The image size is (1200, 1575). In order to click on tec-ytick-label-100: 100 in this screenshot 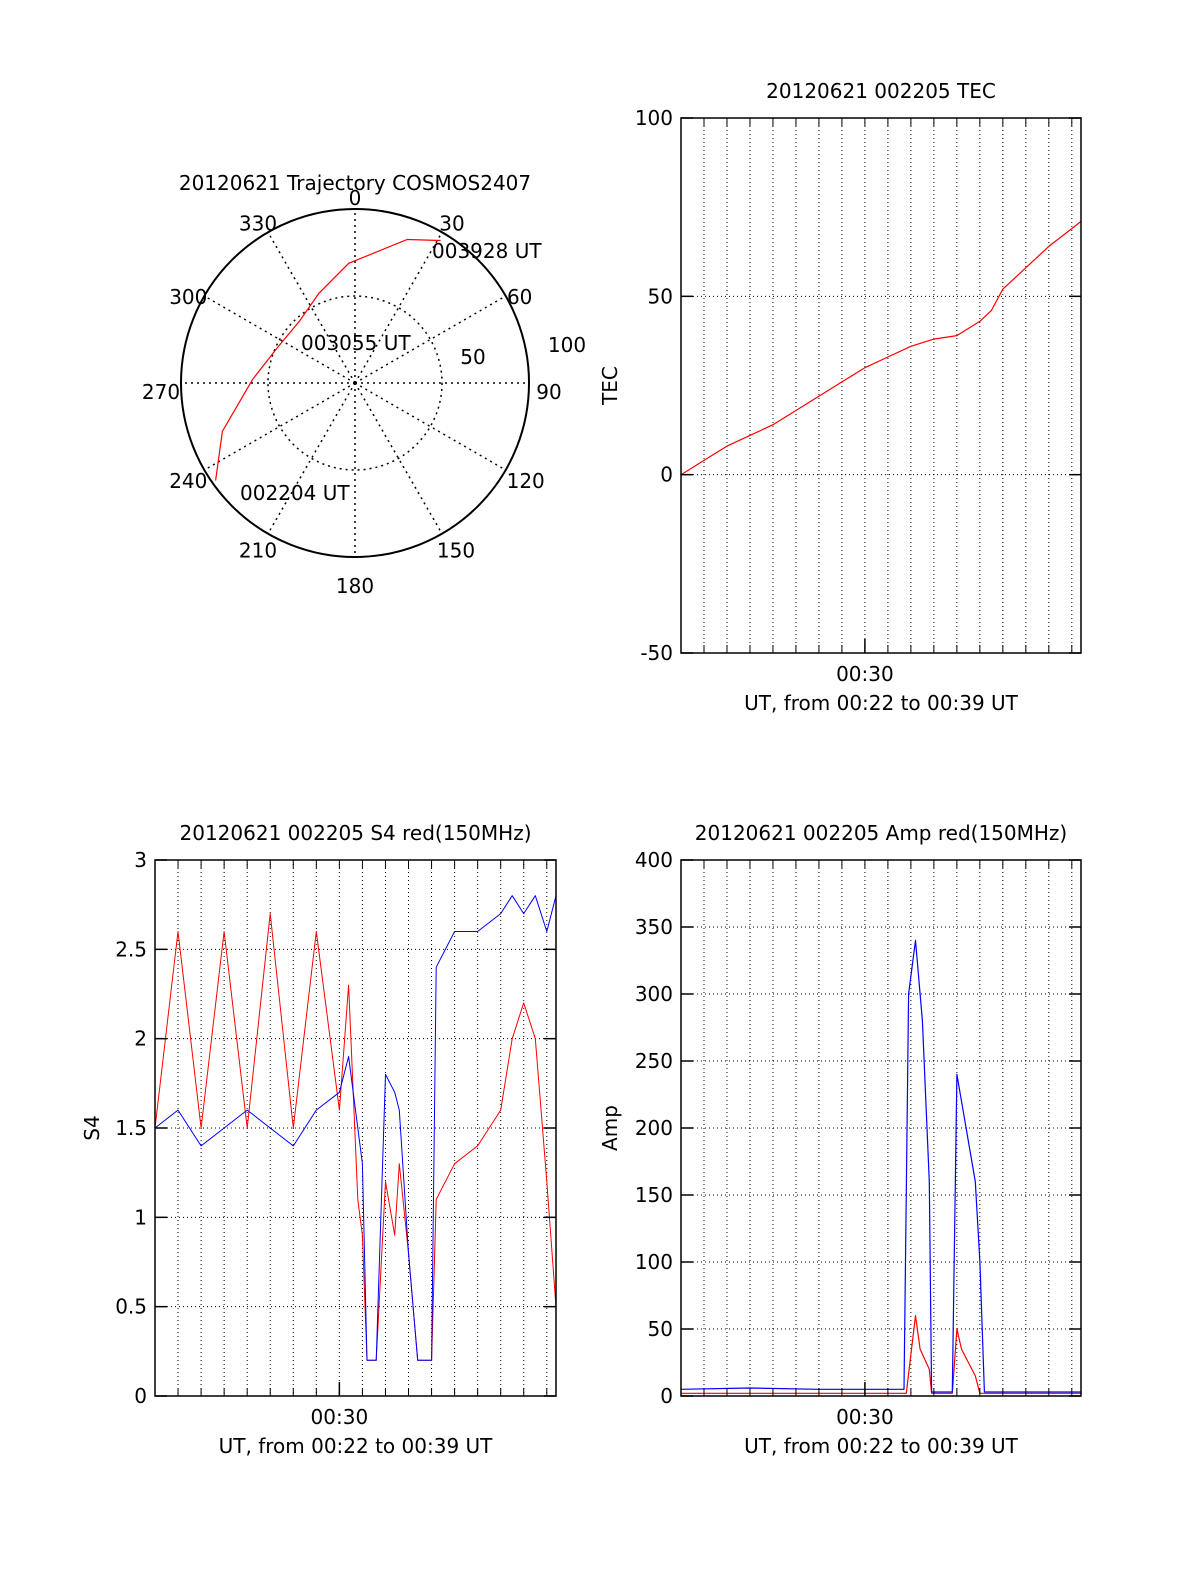, I will do `click(654, 118)`.